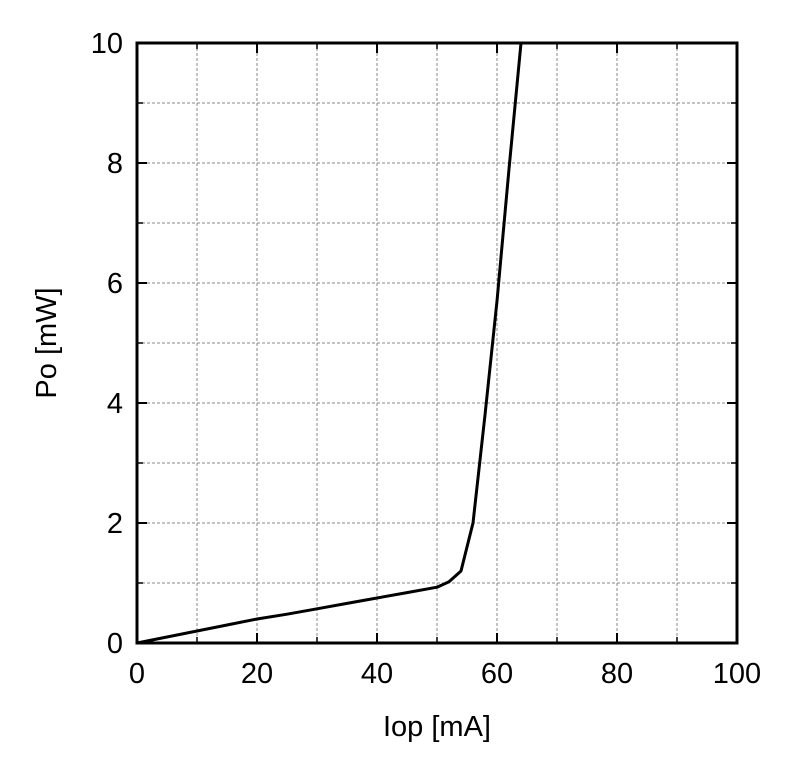  What do you see at coordinates (617, 674) in the screenshot?
I see `x-tick-label: 80` at bounding box center [617, 674].